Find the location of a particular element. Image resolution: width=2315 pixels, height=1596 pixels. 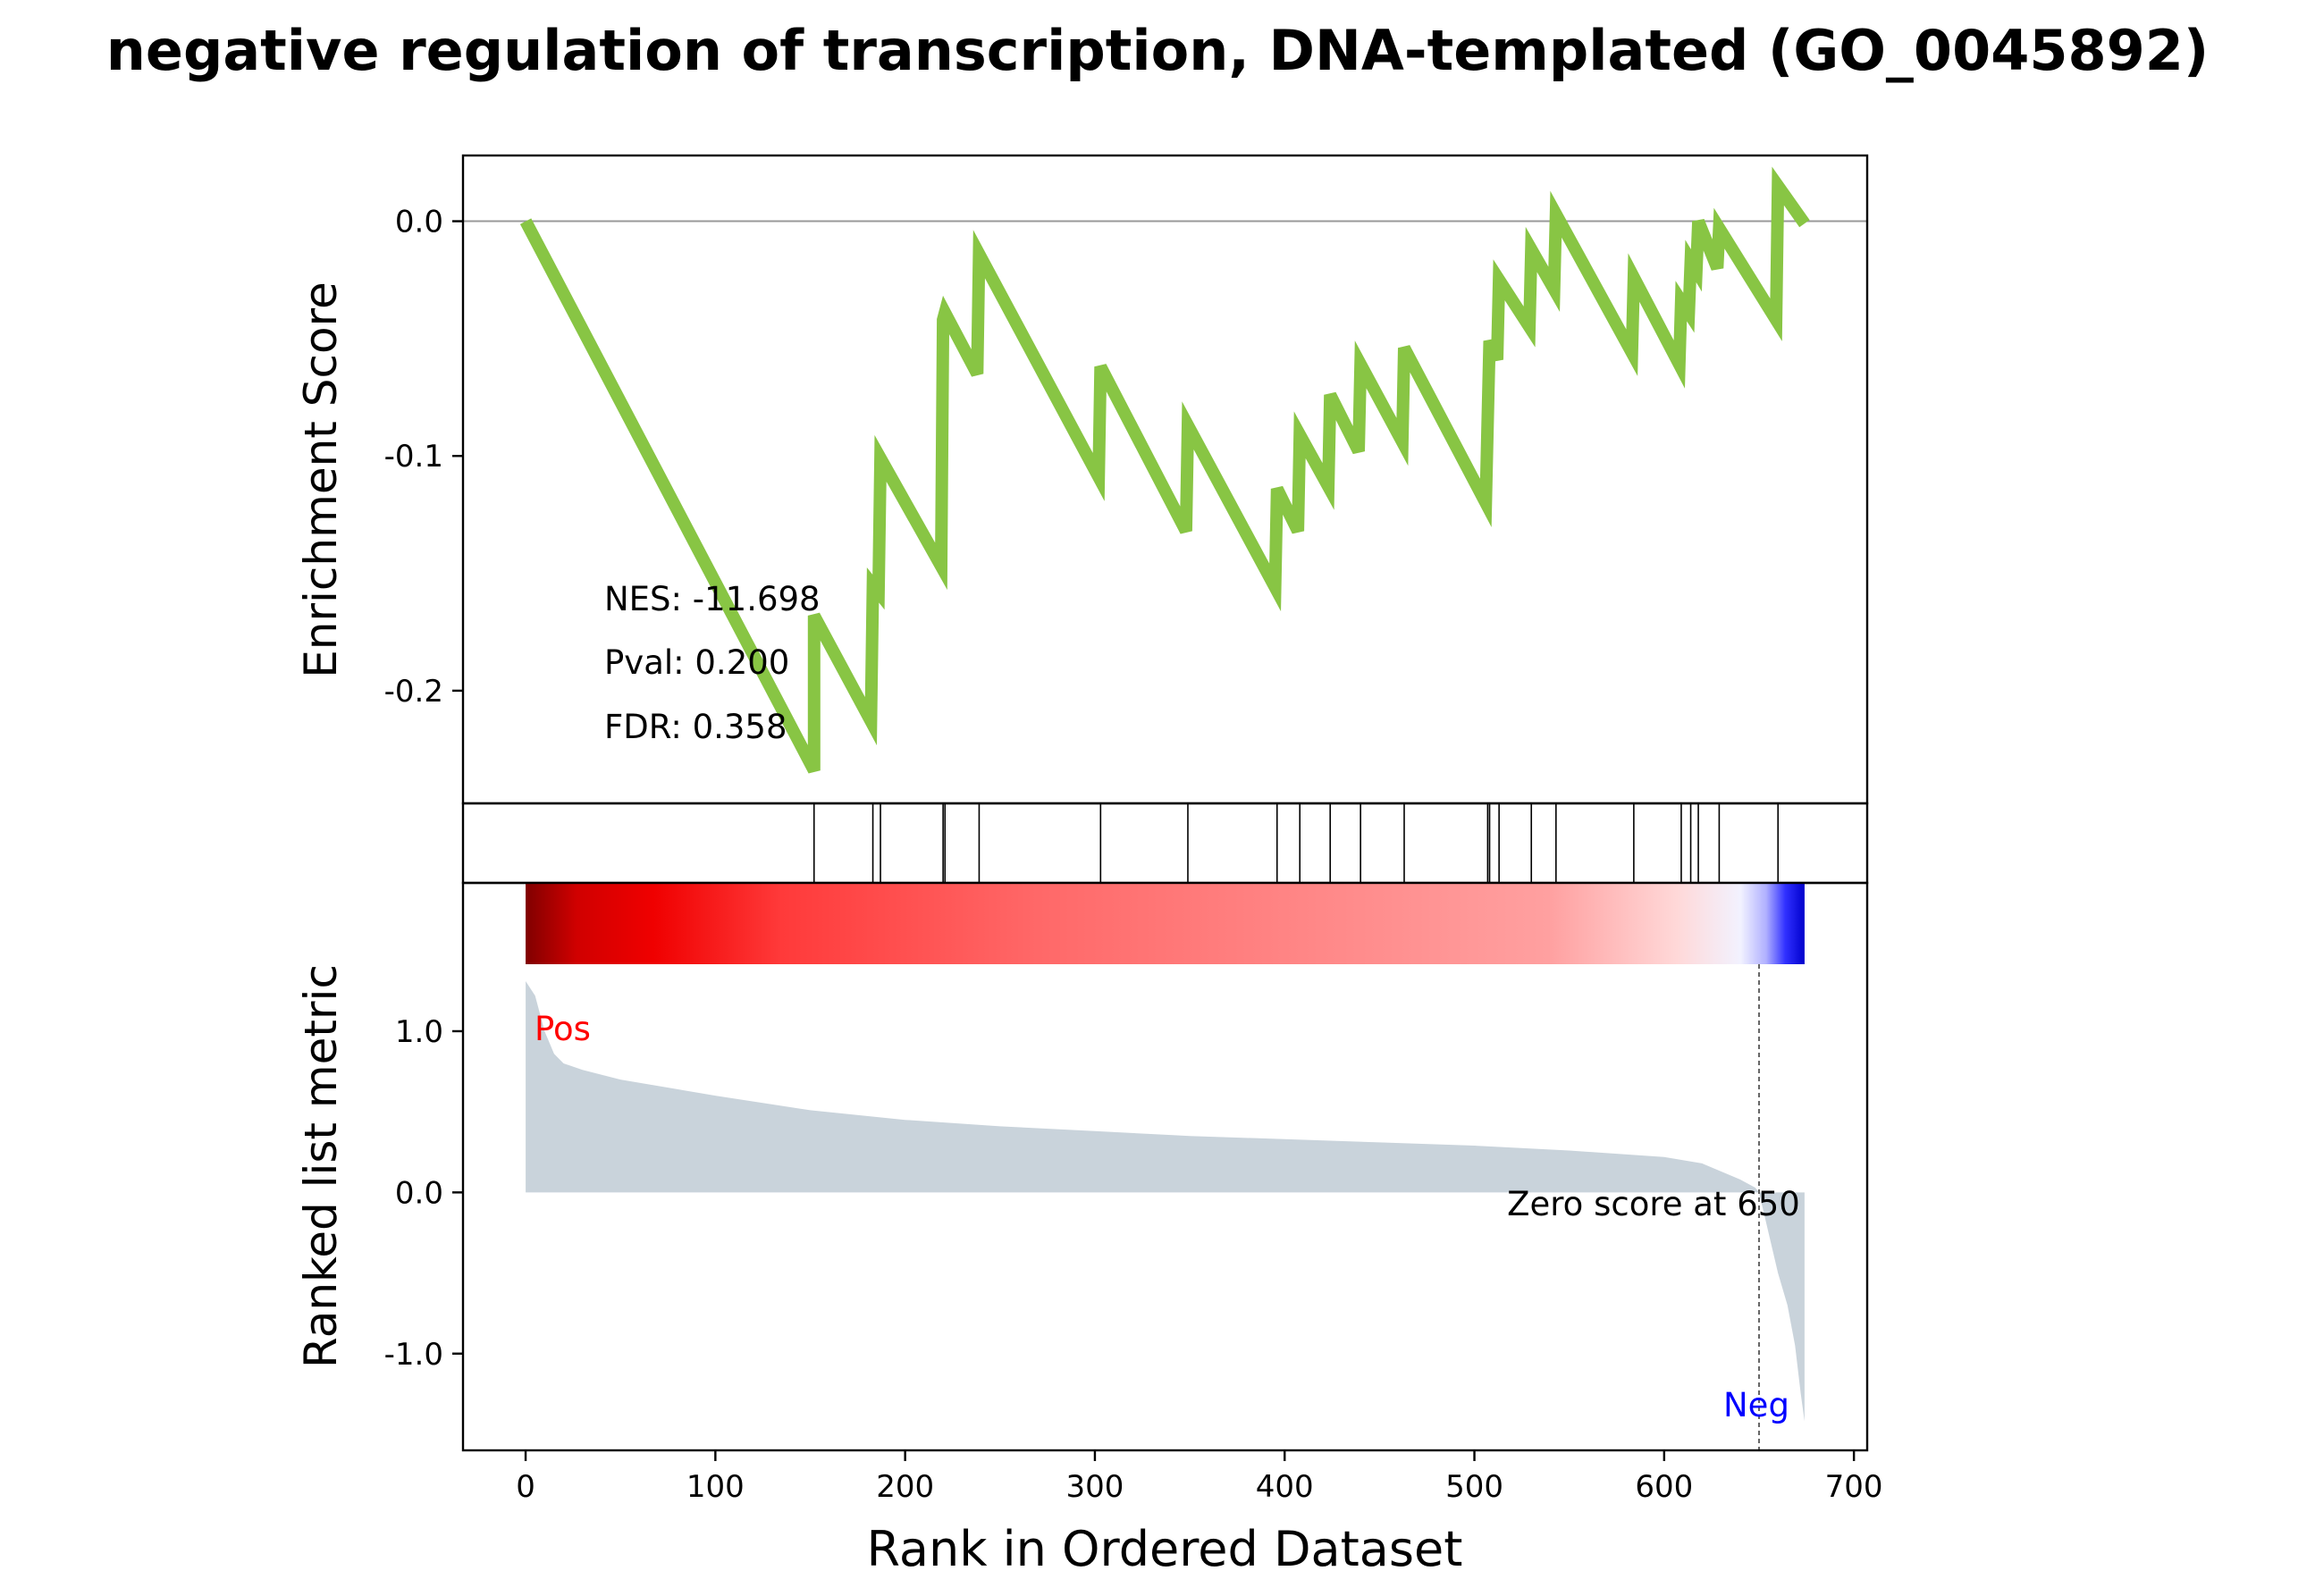

rank-y-ticks: 1.0 0.0 -1.0 is located at coordinates (423, 1193).